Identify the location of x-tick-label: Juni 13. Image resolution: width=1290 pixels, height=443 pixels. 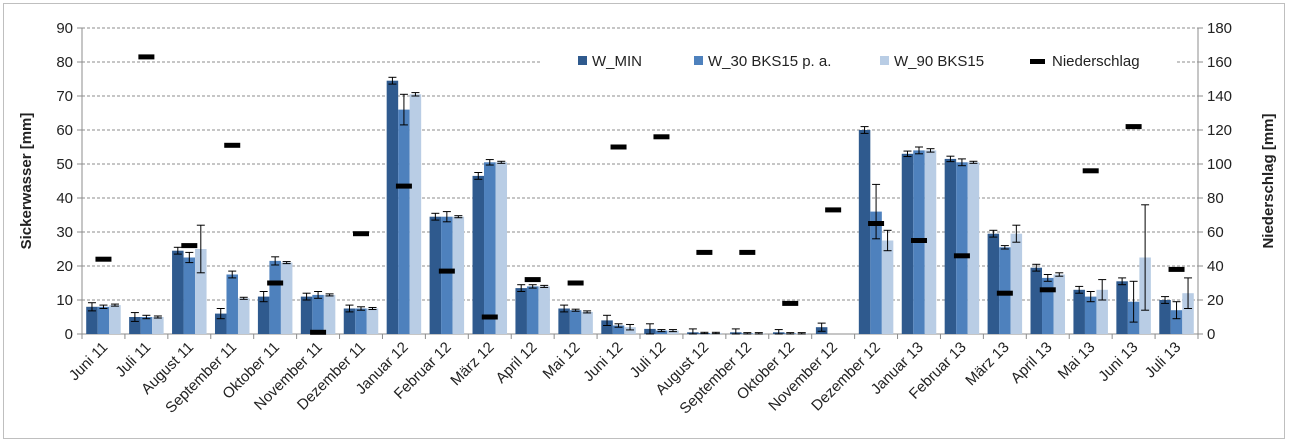
(1118, 362).